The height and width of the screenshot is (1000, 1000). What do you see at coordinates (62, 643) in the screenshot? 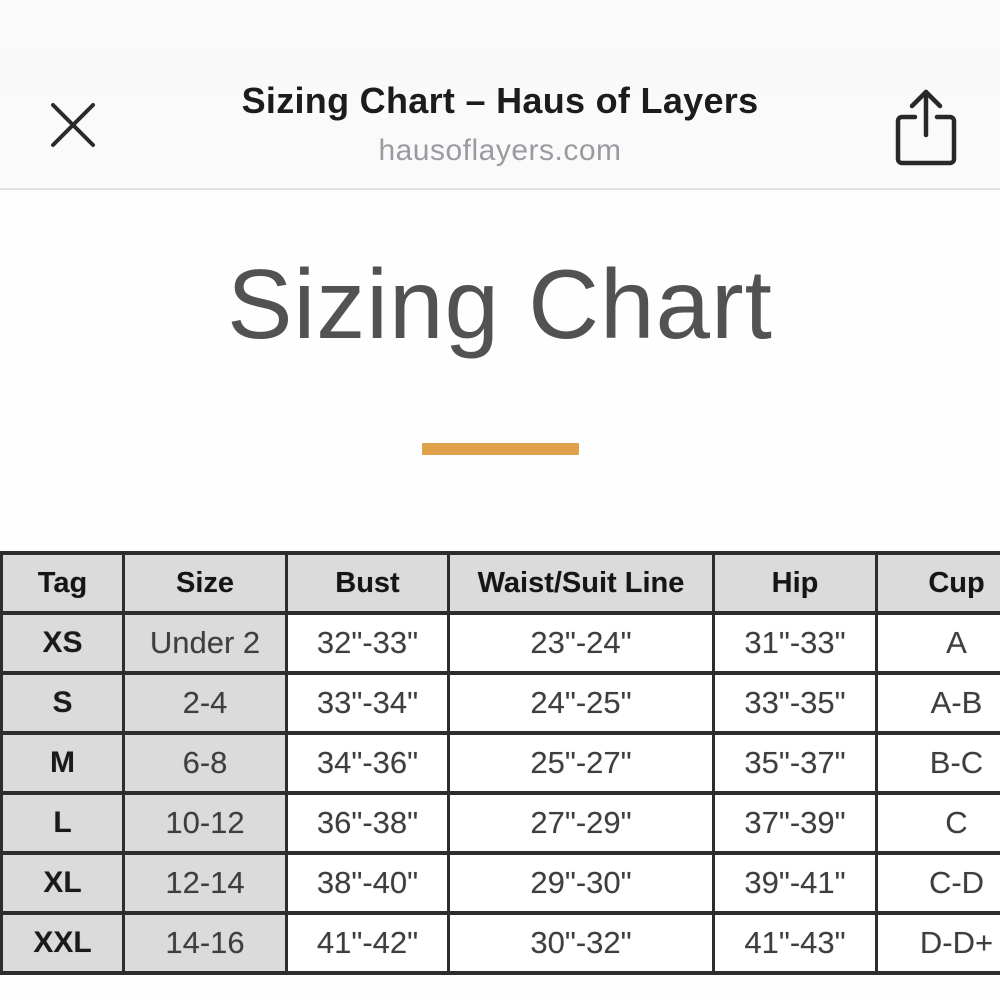
I see `cell-tag-xs: XS` at bounding box center [62, 643].